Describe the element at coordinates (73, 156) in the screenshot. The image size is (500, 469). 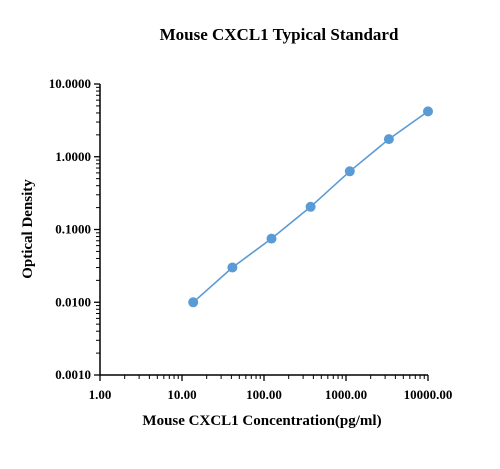
I see `y-tick-label: 1.0000` at that location.